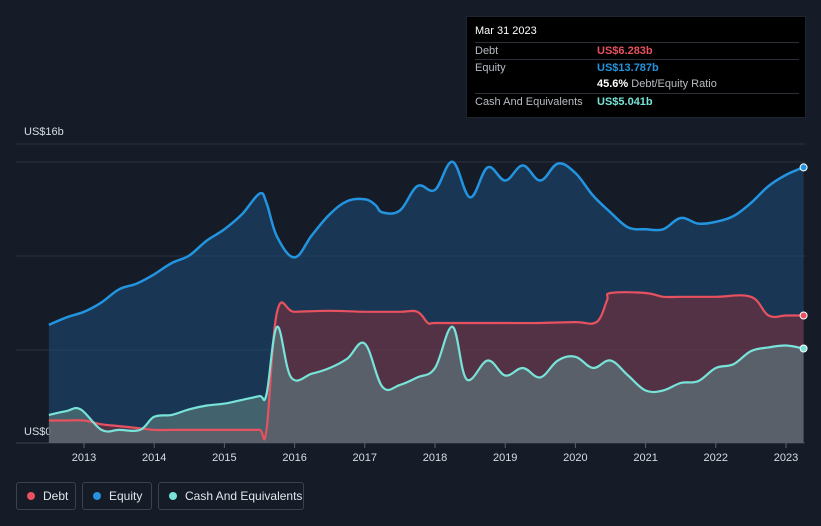 The image size is (821, 526). Describe the element at coordinates (803, 348) in the screenshot. I see `cash-and-equivalents-end-point` at that location.